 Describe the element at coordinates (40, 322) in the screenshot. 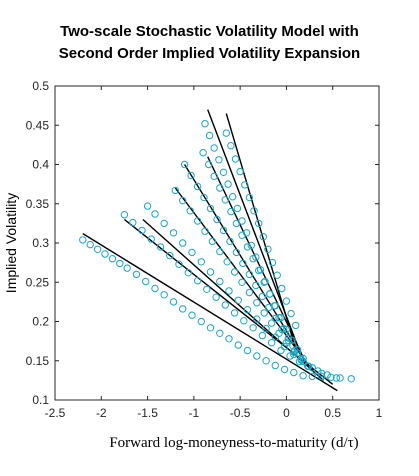

I see `y-tick-label: 0.2` at that location.